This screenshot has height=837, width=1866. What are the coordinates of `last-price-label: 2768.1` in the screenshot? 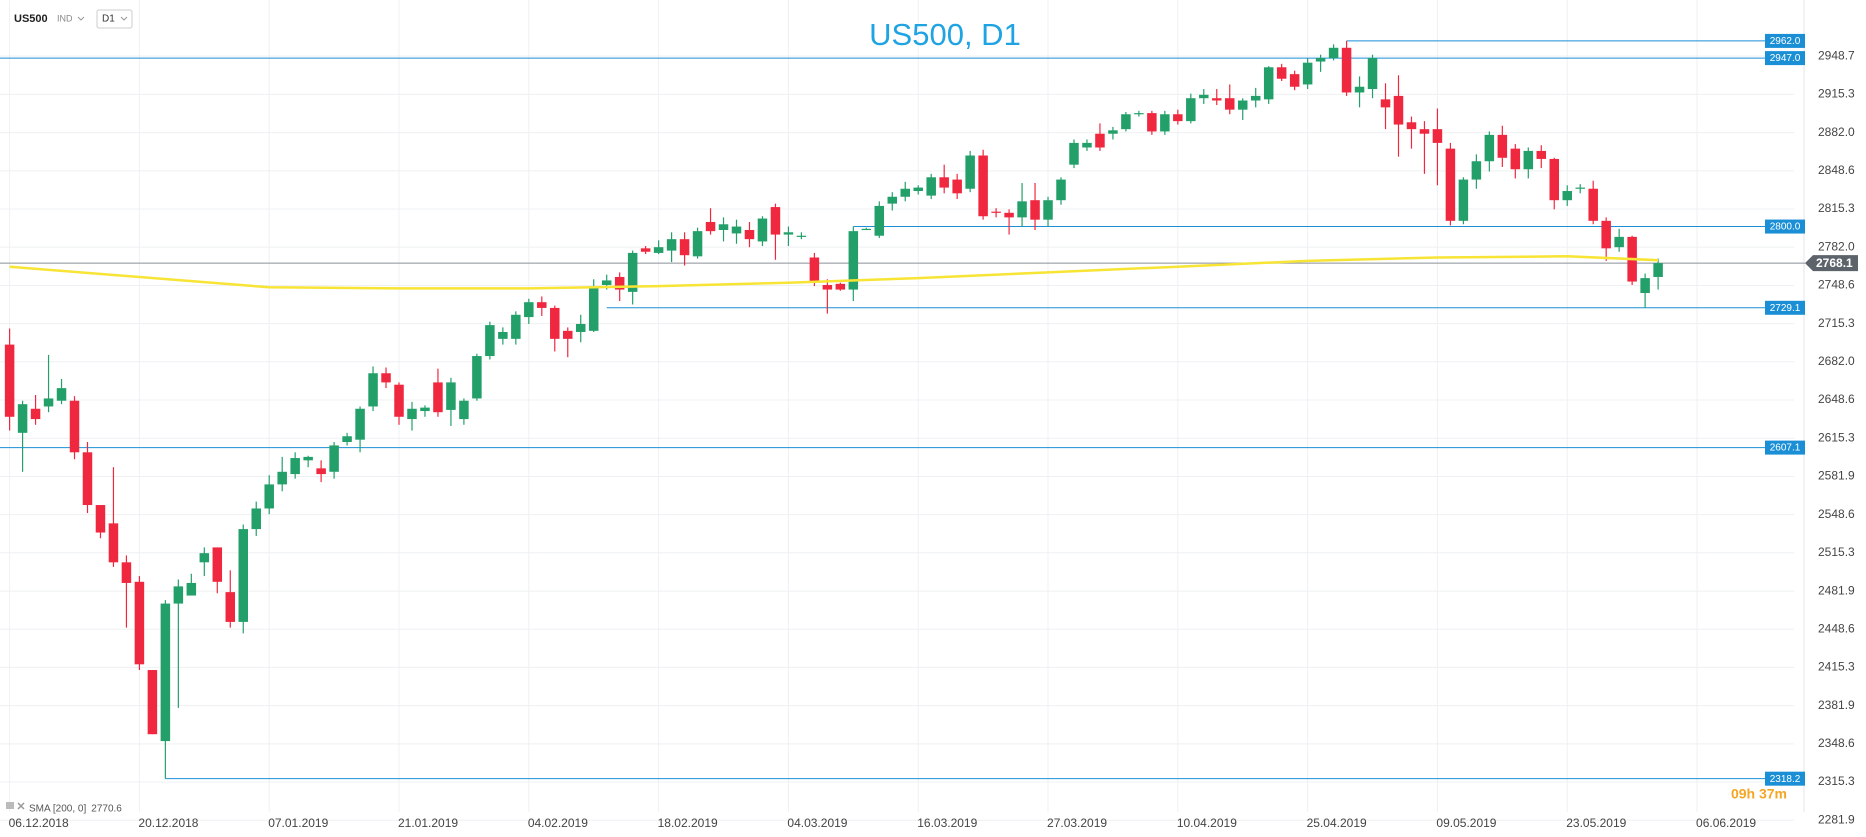 It's located at (1834, 263).